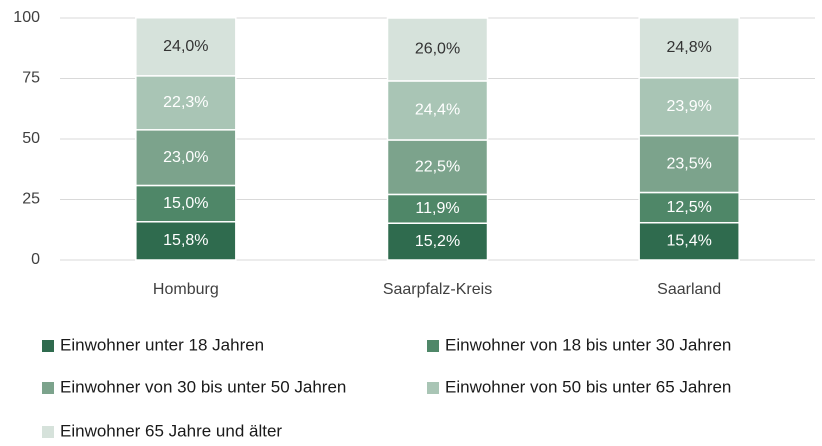 This screenshot has height=446, width=822. What do you see at coordinates (186, 289) in the screenshot?
I see `x-tick-label: Homburg` at bounding box center [186, 289].